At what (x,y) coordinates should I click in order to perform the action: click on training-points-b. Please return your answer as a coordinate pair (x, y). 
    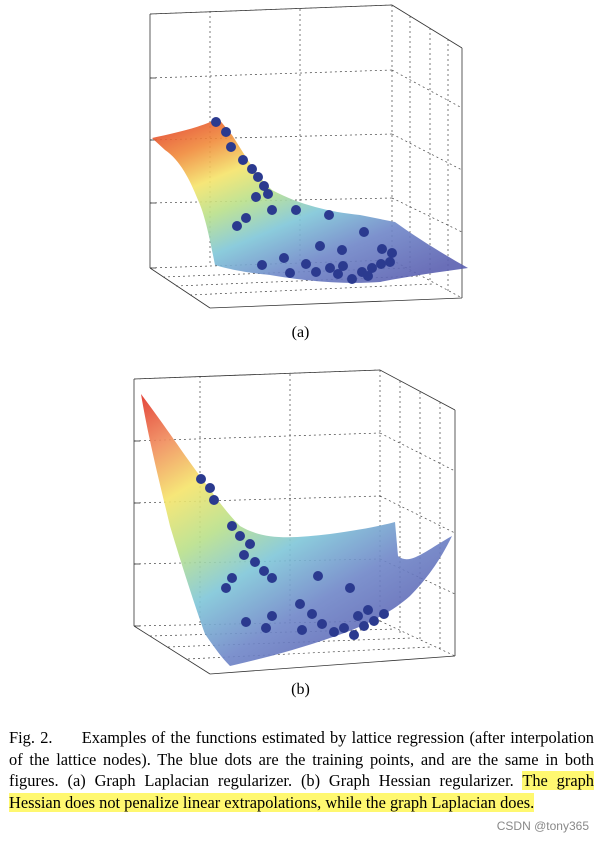
    Looking at the image, I should click on (292, 557).